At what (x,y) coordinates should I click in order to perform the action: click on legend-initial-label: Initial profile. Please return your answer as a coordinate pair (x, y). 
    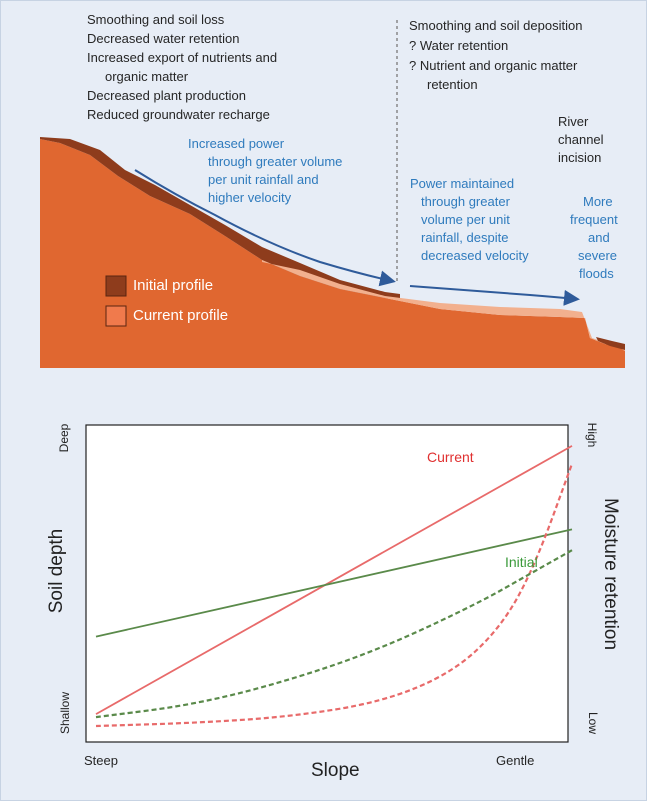
    Looking at the image, I should click on (173, 285).